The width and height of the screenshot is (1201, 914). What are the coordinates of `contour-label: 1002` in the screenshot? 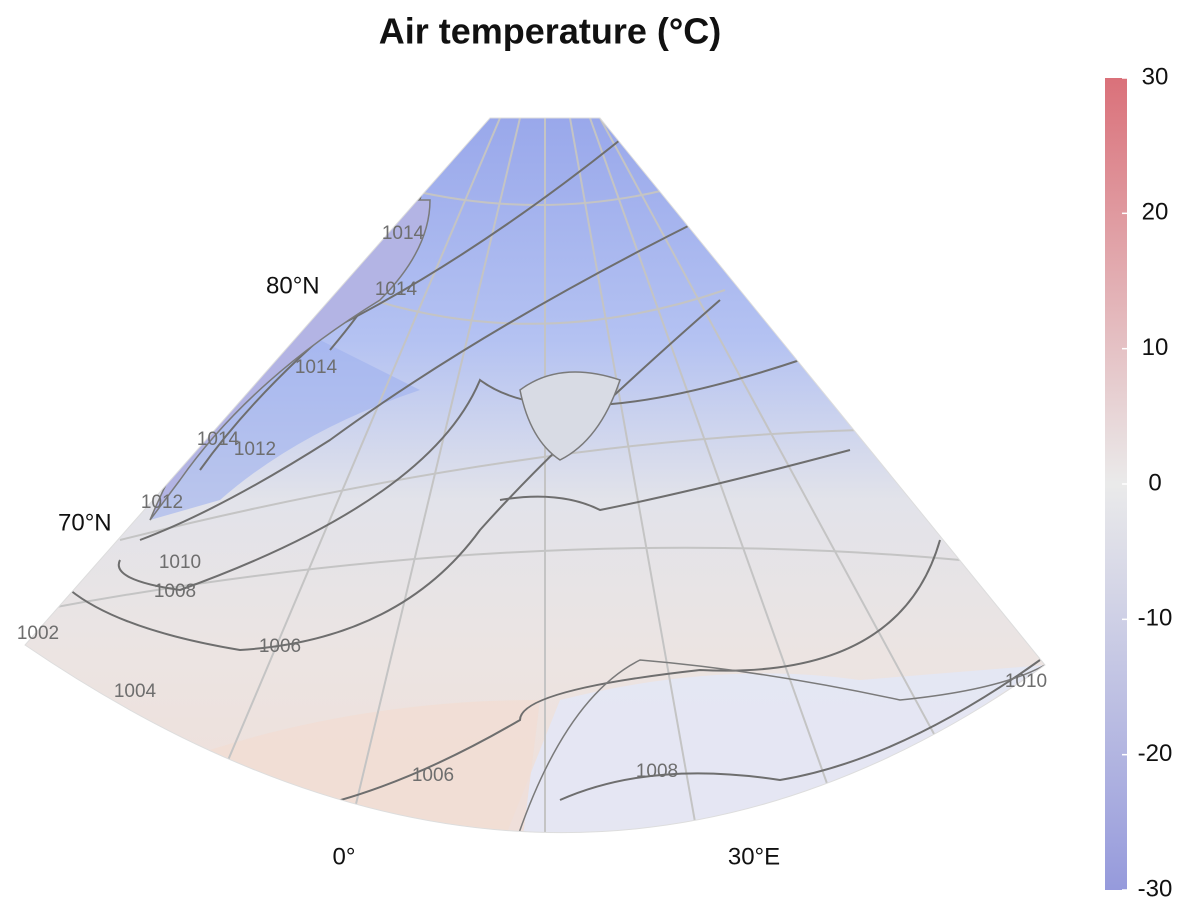 It's located at (38, 633).